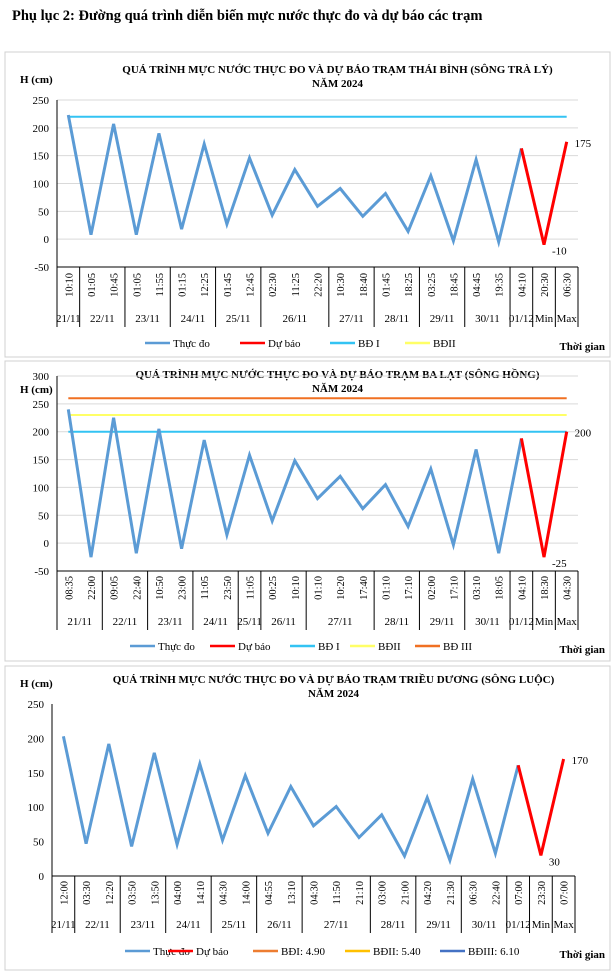 This screenshot has height=975, width=615. Describe the element at coordinates (125, 622) in the screenshot. I see `x-date-label: 22/11` at that location.